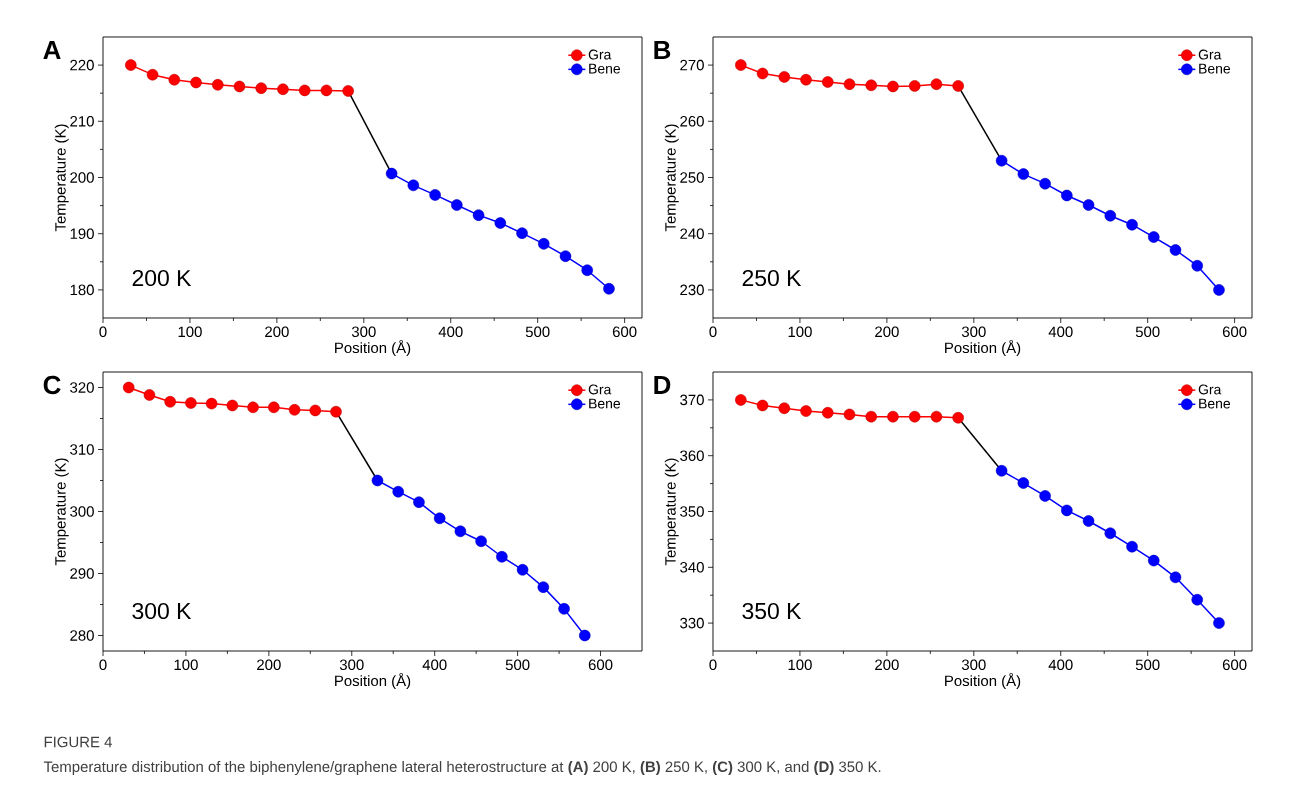 Image resolution: width=1290 pixels, height=795 pixels. Describe the element at coordinates (692, 233) in the screenshot. I see `y-tick-label: 240` at that location.